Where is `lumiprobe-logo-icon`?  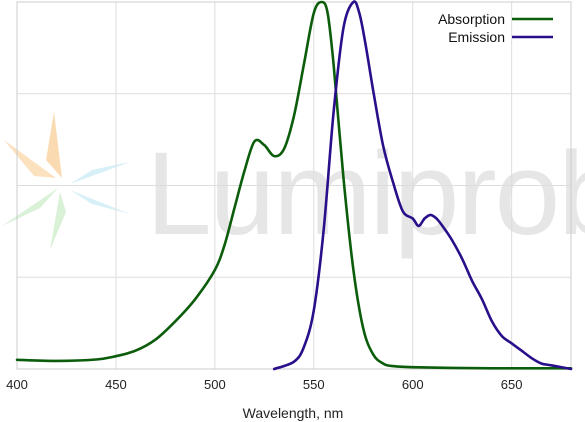 lumiprobe-logo-icon is located at coordinates (66, 181).